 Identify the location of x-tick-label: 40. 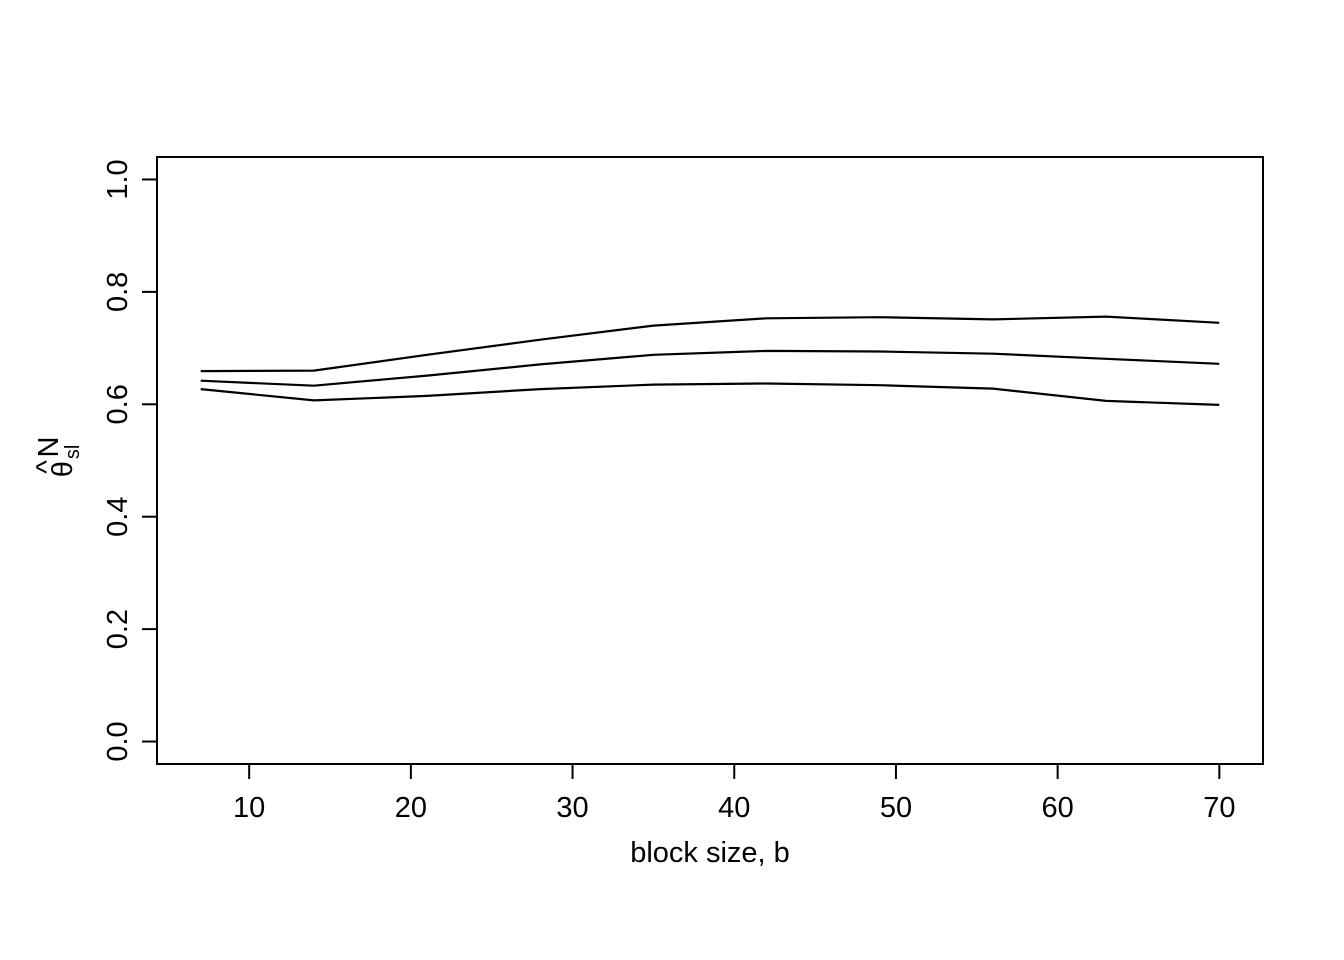
(734, 808).